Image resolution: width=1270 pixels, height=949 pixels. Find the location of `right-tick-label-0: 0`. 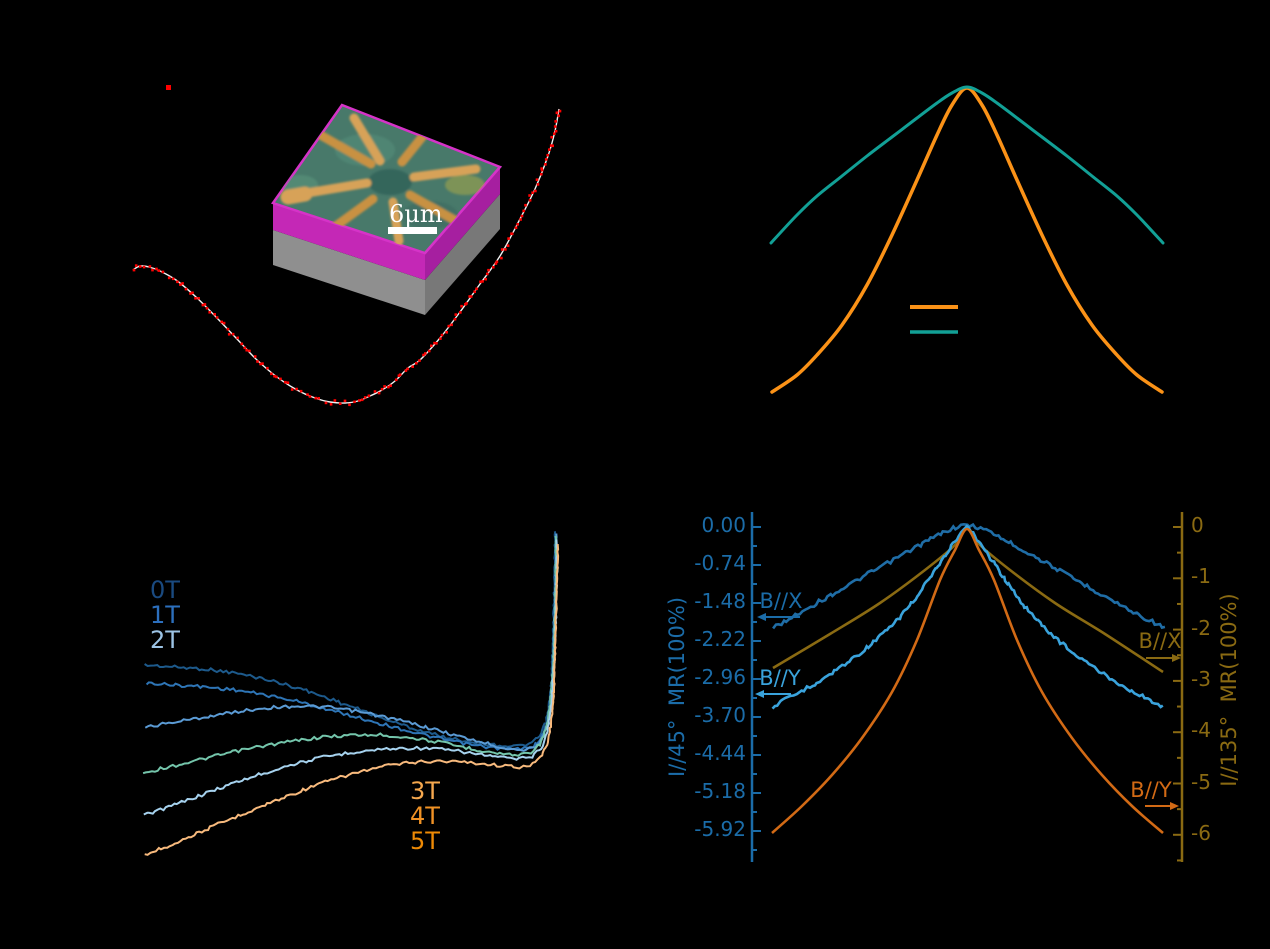

right-tick-label-0: 0 is located at coordinates (1197, 525).